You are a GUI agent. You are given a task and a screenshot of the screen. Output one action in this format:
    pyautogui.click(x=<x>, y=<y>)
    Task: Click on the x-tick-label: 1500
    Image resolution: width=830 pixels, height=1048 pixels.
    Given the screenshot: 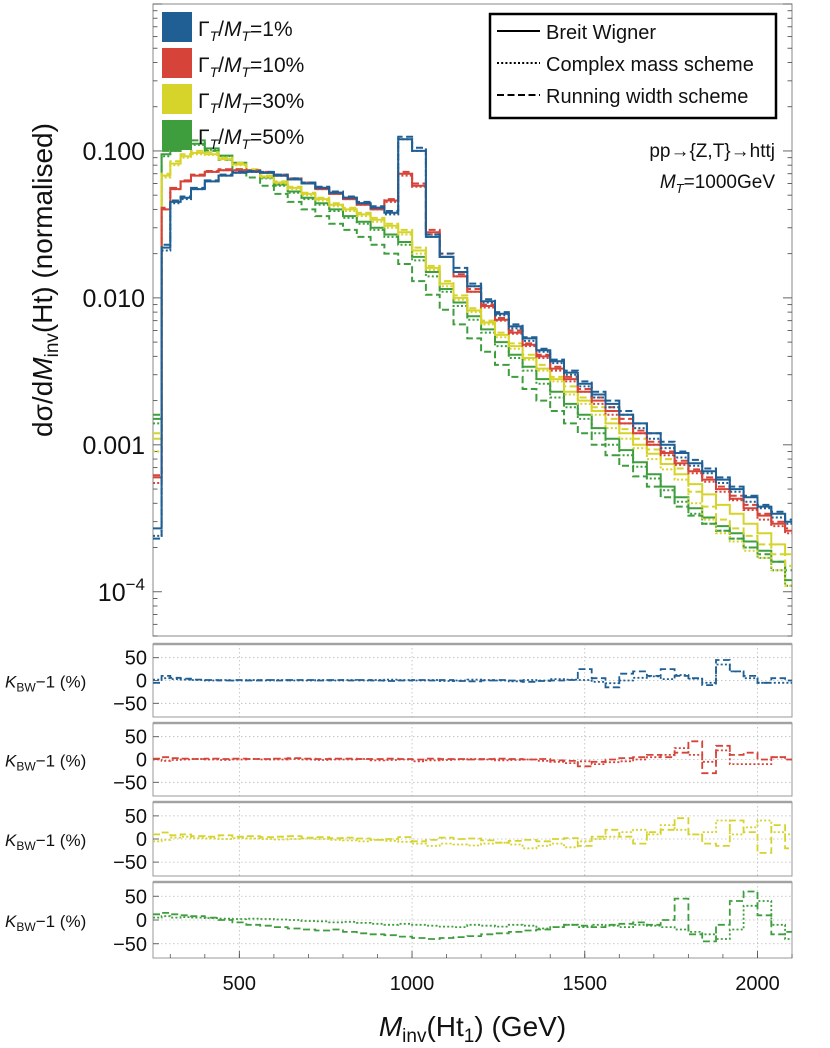 What is the action you would take?
    pyautogui.click(x=585, y=984)
    